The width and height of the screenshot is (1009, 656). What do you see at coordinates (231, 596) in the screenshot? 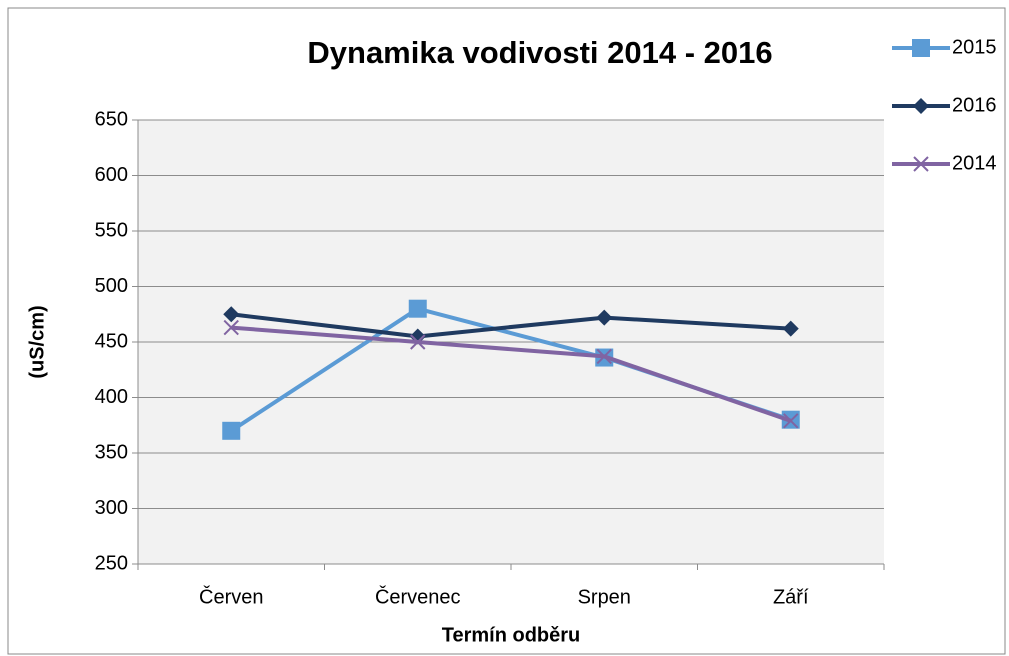
I see `x-tick-label: Červen` at bounding box center [231, 596].